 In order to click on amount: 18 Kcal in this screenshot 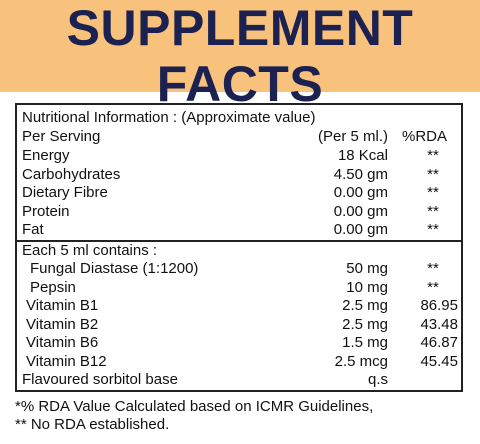, I will do `click(362, 155)`.